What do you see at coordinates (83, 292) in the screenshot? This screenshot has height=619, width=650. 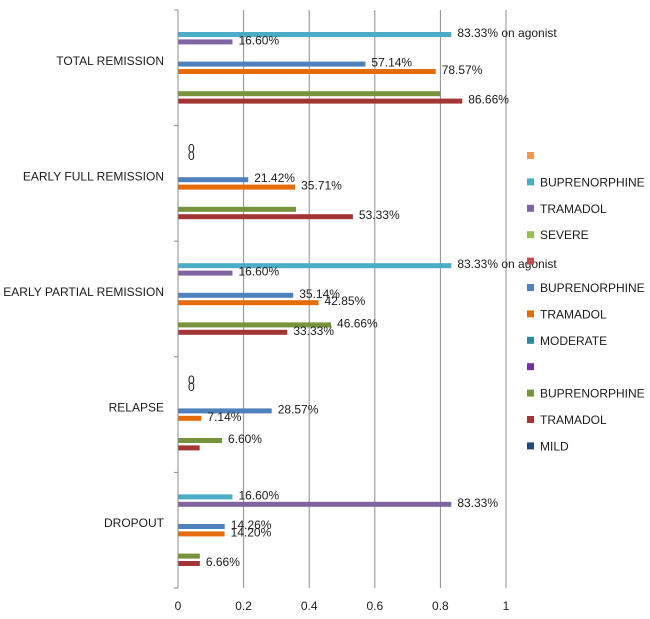 I see `category-label: EARLY PARTIAL REMISSION` at bounding box center [83, 292].